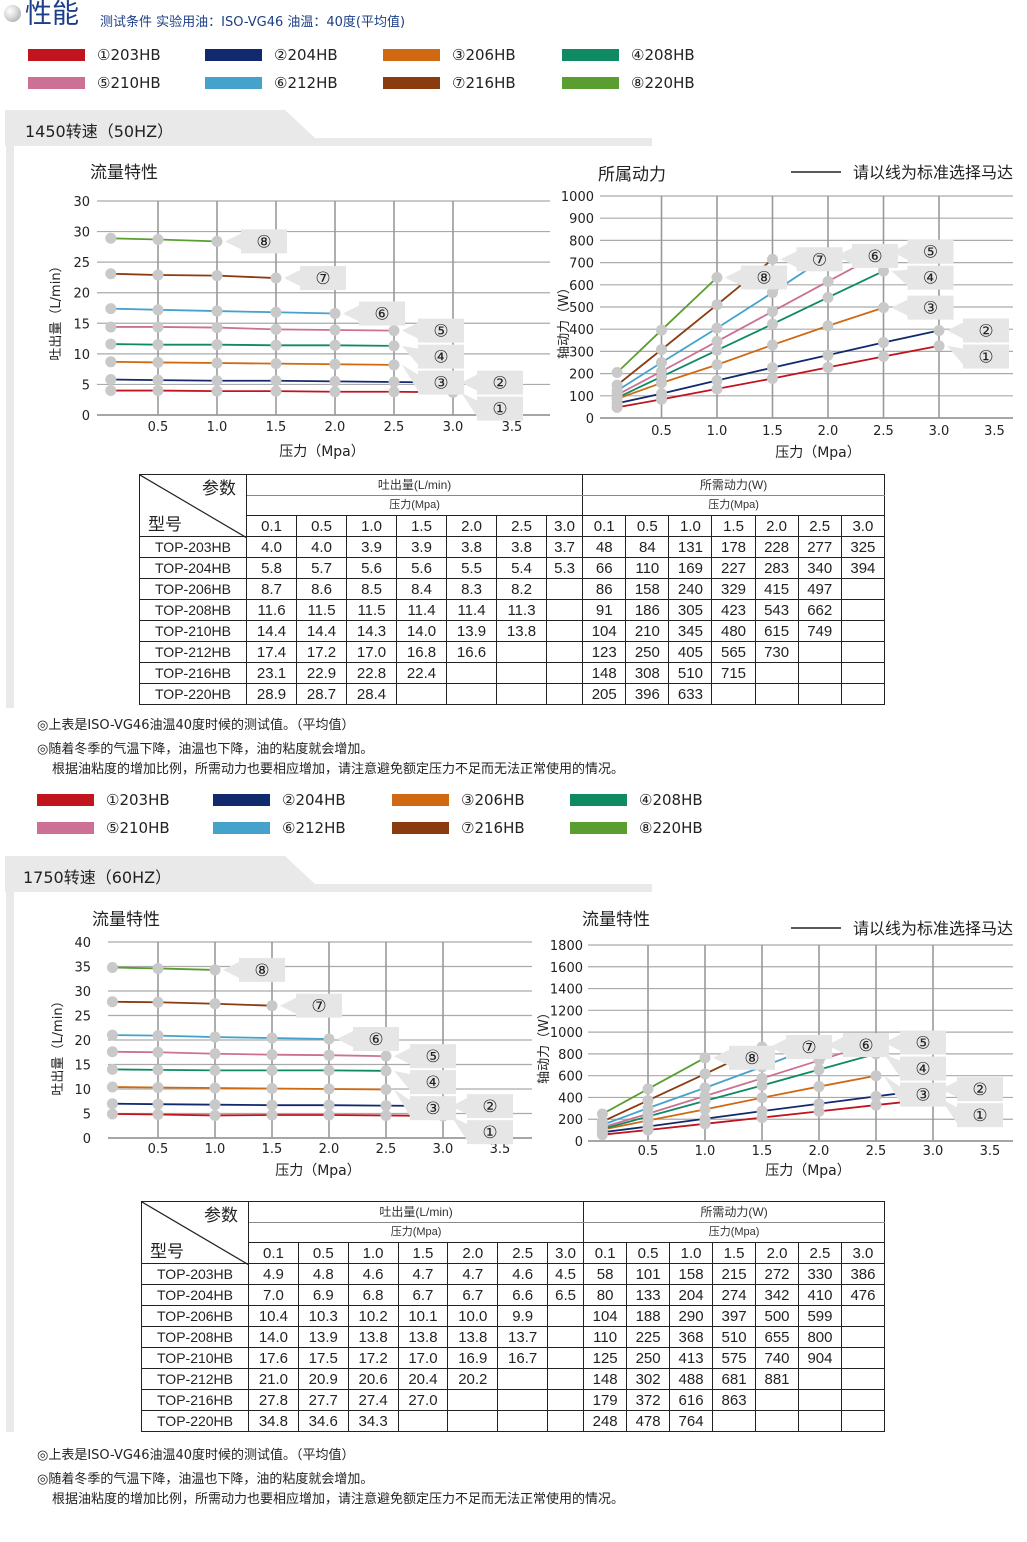 The height and width of the screenshot is (1542, 1027). I want to click on model-cell: TOP-206HB, so click(195, 1316).